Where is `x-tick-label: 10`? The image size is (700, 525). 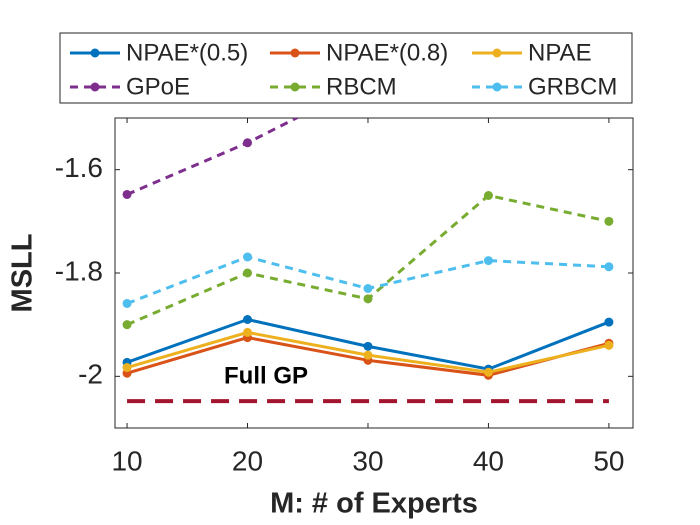
x-tick-label: 10 is located at coordinates (126, 460).